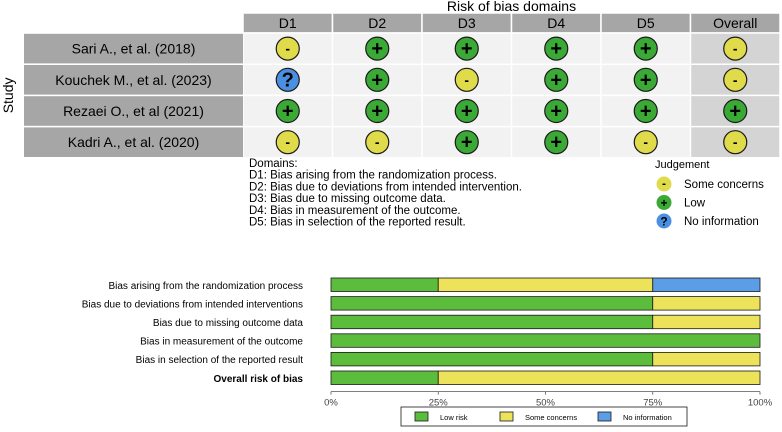 Image resolution: width=782 pixels, height=432 pixels. What do you see at coordinates (653, 403) in the screenshot?
I see `x-tick-label: 75%` at bounding box center [653, 403].